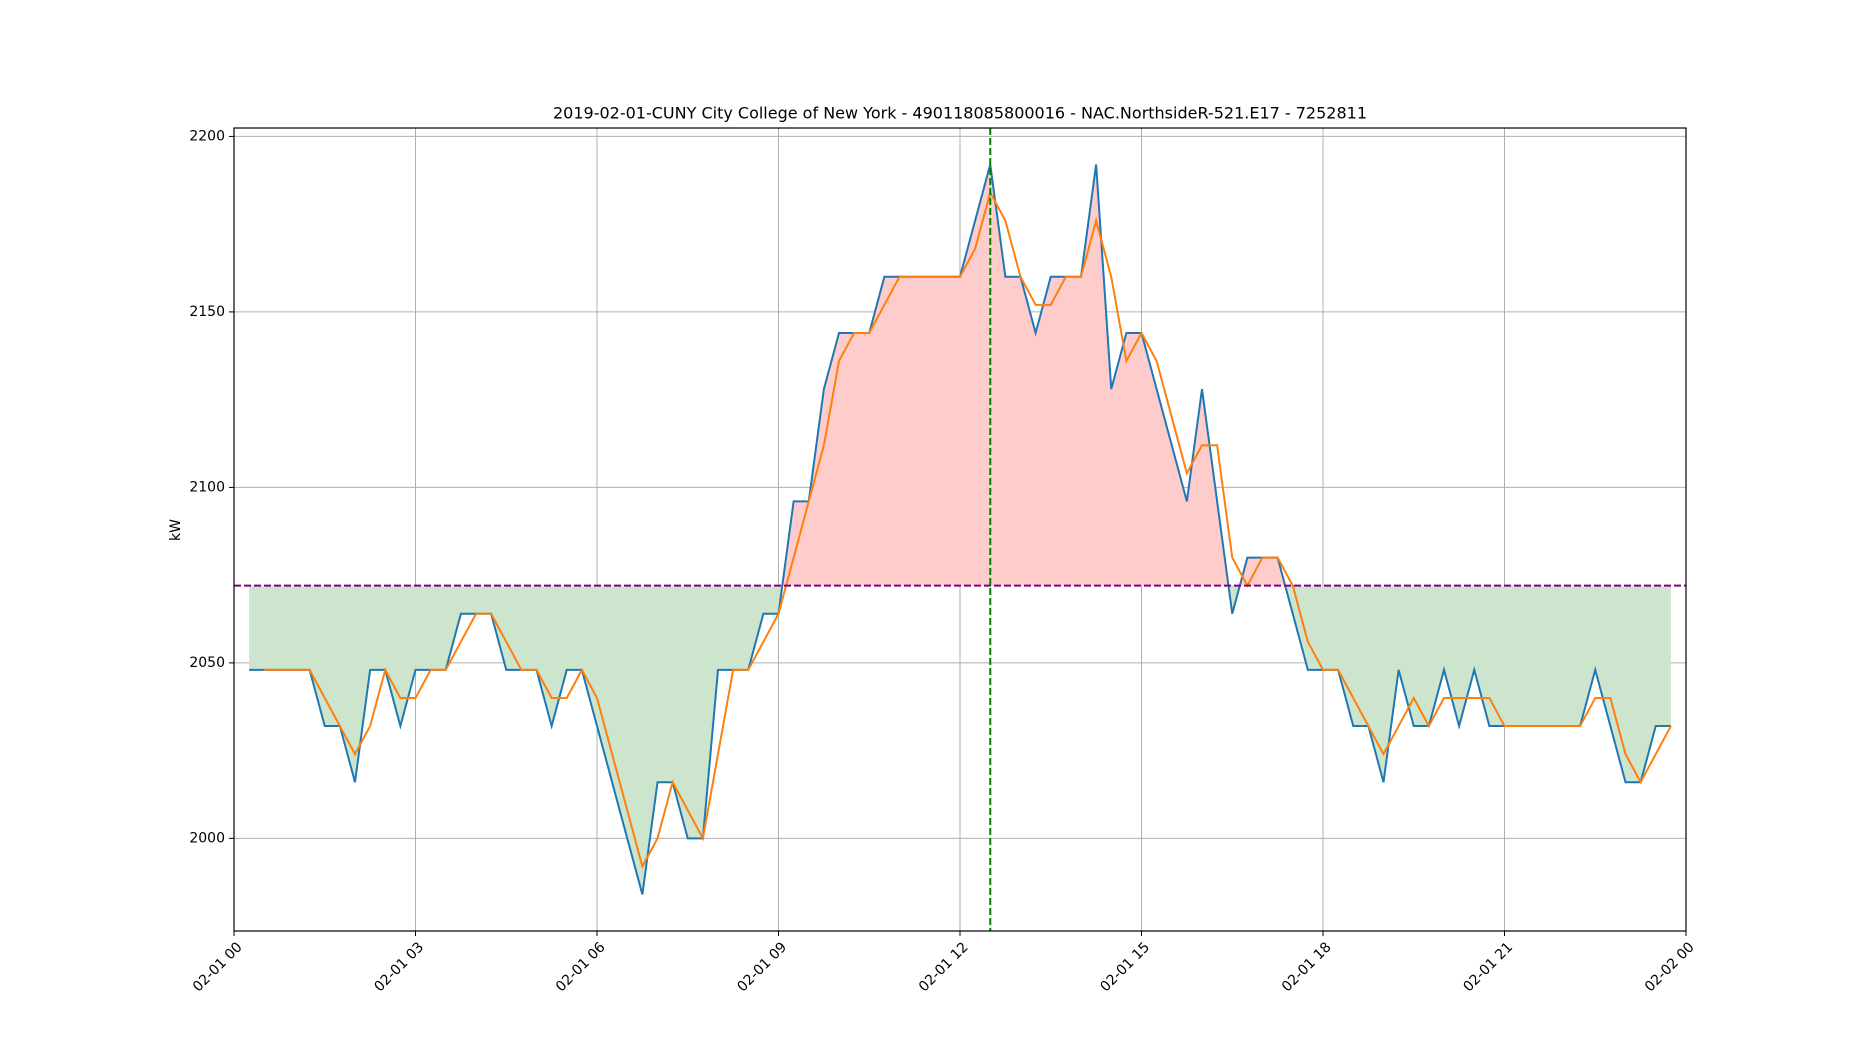  What do you see at coordinates (581, 967) in the screenshot?
I see `x-tick-label: 02-01 06` at bounding box center [581, 967].